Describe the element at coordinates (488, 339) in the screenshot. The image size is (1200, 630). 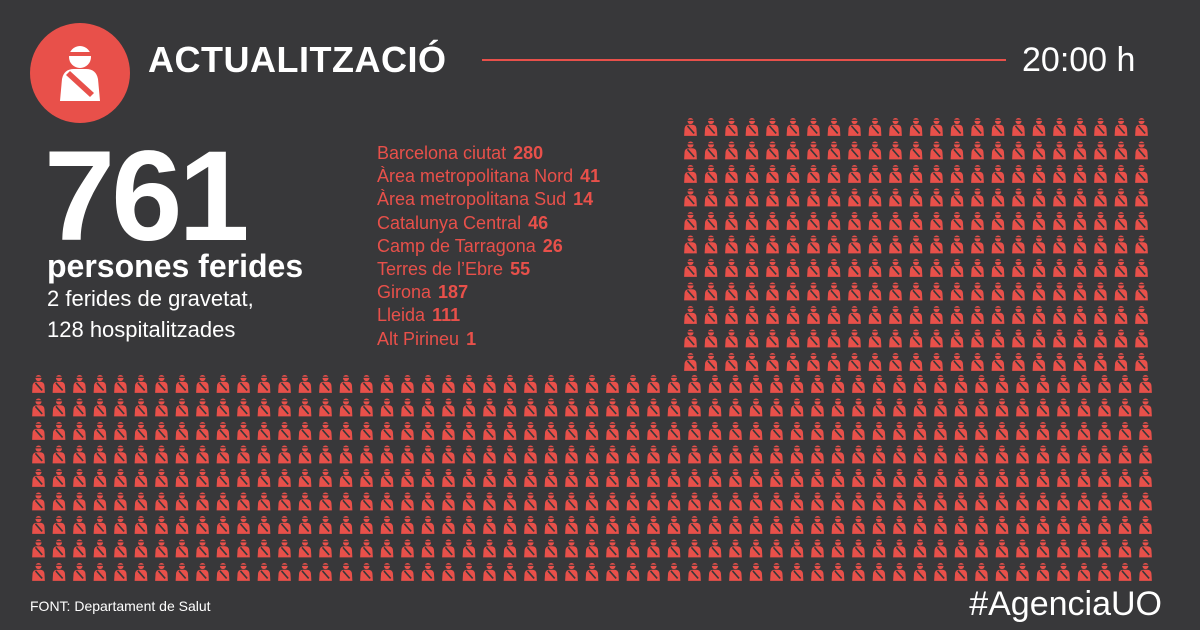
I see `region-item: Alt Pirineu 1` at that location.